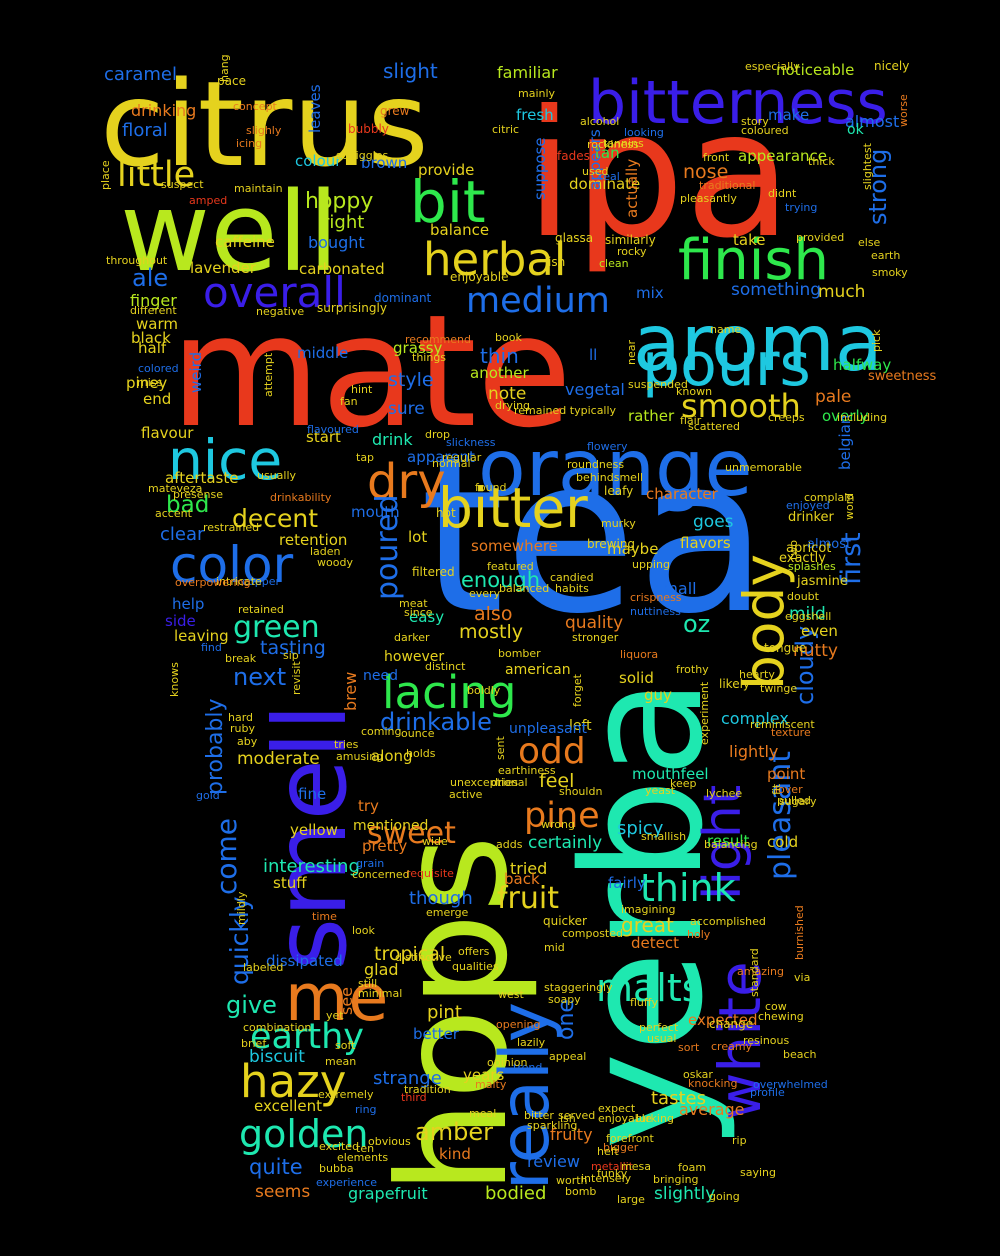 The image size is (1000, 1256). I want to click on word-ll: ll, so click(593, 355).